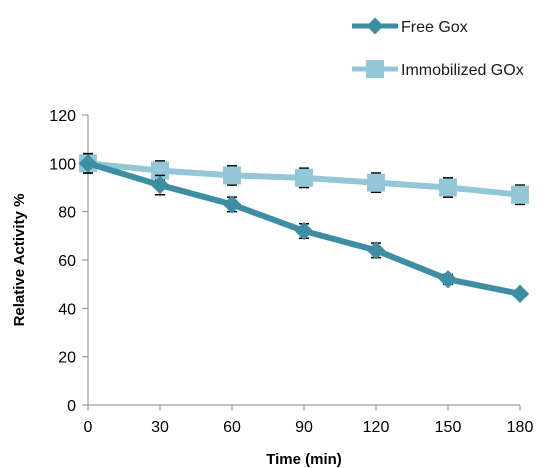 This screenshot has width=547, height=468. I want to click on x-axis-ticks: 0 30 60 90 120 150 180, so click(309, 420).